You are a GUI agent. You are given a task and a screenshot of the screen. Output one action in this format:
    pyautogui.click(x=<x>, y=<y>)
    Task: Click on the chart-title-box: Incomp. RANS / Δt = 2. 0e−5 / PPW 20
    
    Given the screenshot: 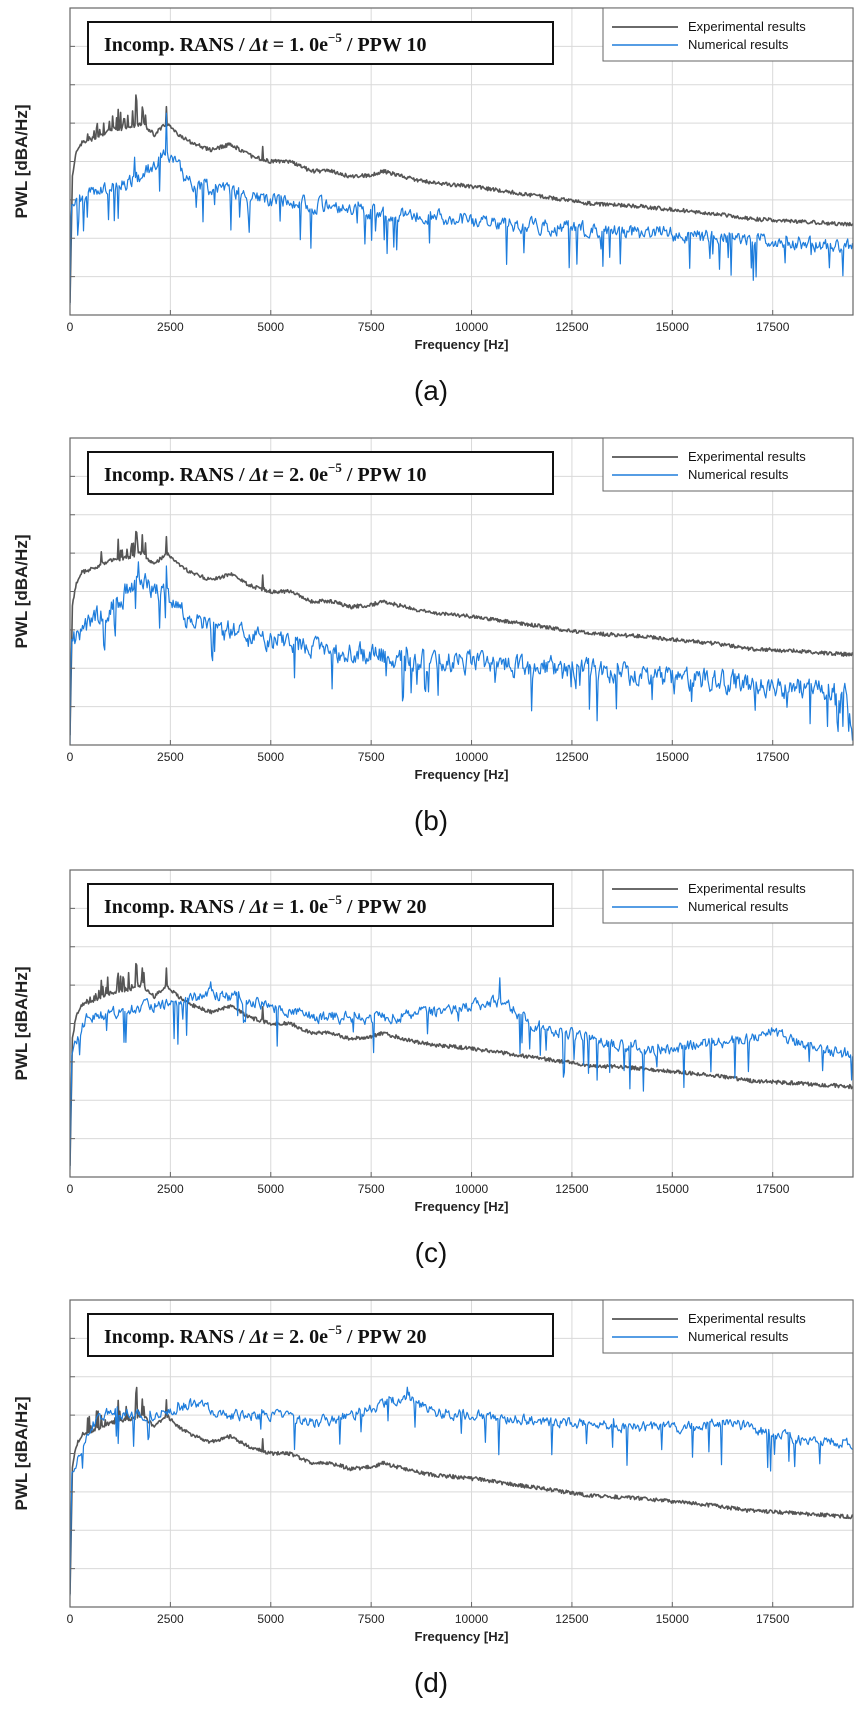 What is the action you would take?
    pyautogui.click(x=320, y=1335)
    